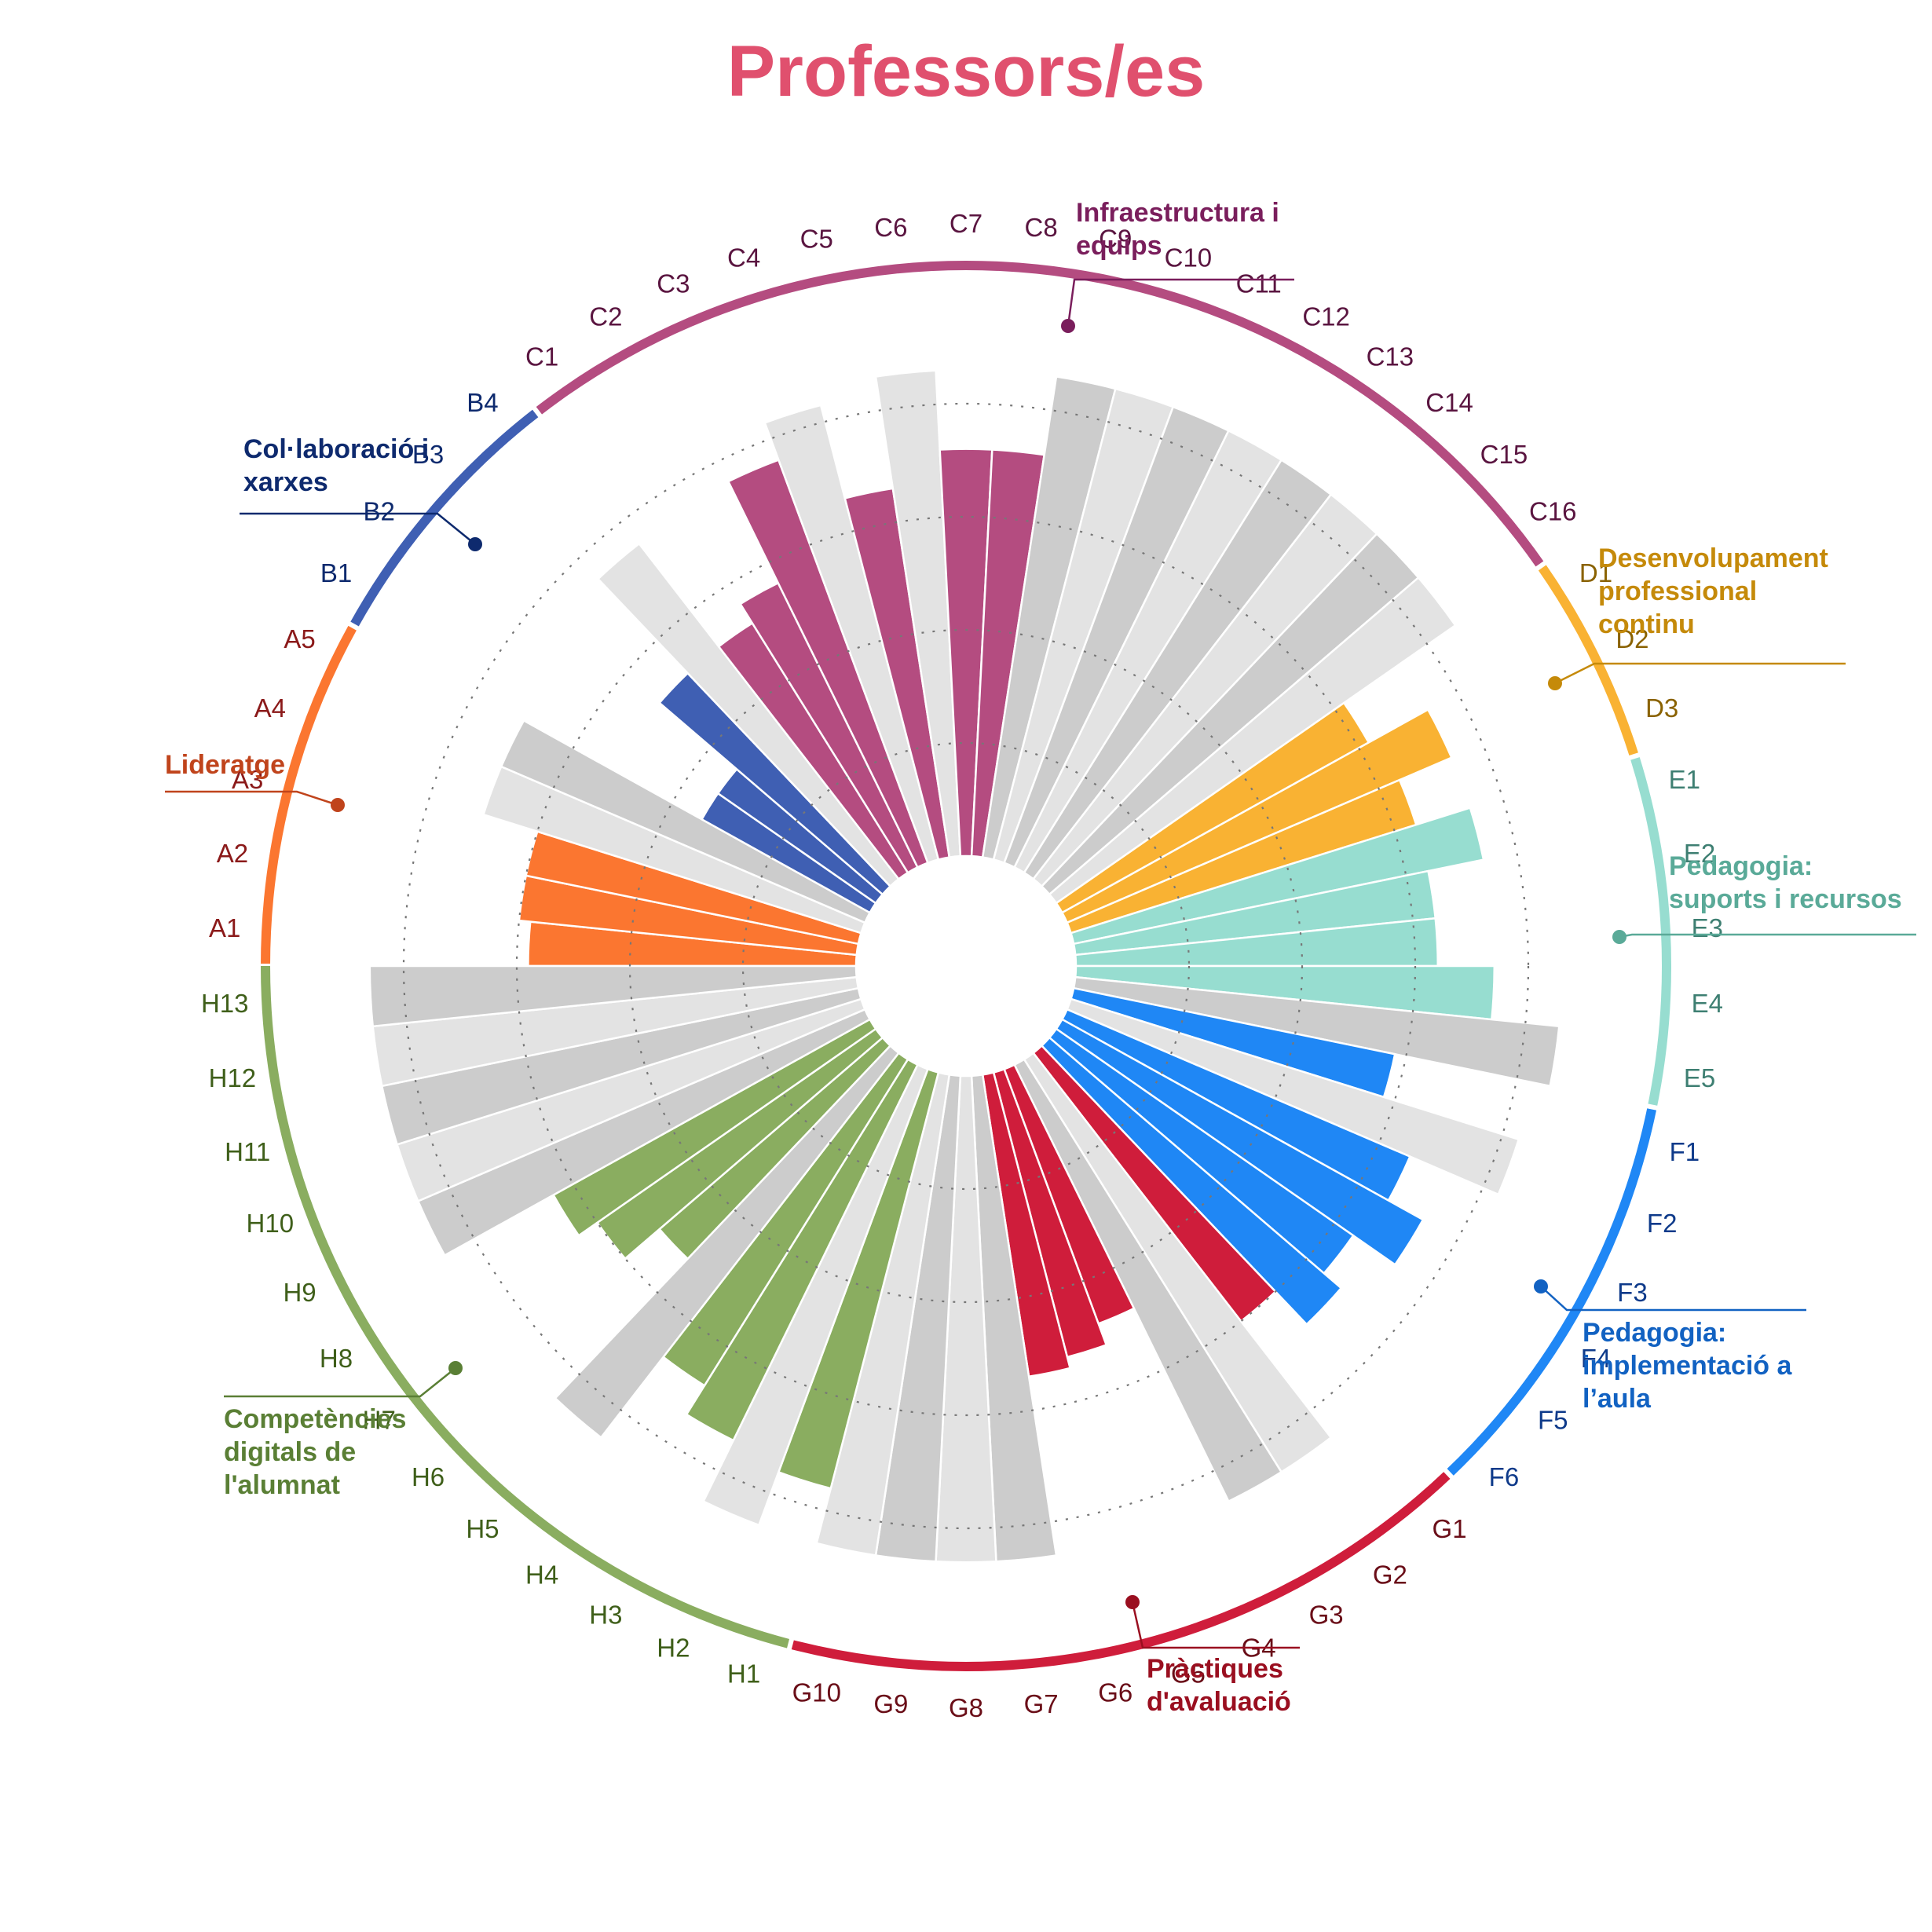  Describe the element at coordinates (852, 635) in the screenshot. I see `bar-c4` at that location.